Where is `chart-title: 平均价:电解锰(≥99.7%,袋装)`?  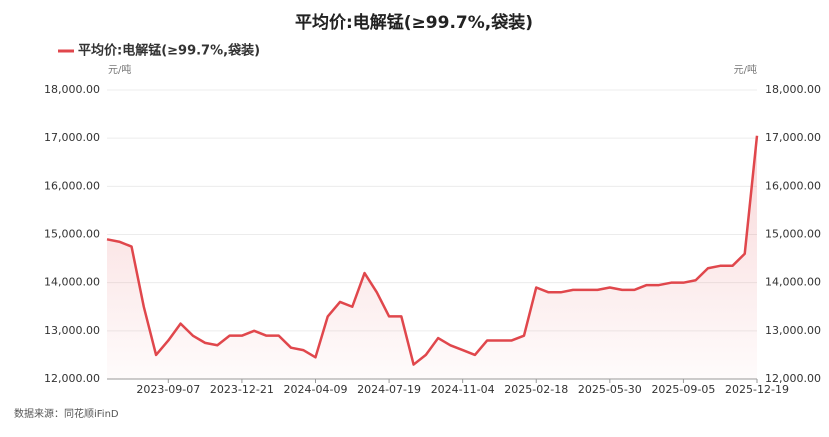
chart-title: 平均价:电解锰(≥99.7%,袋装) is located at coordinates (414, 22).